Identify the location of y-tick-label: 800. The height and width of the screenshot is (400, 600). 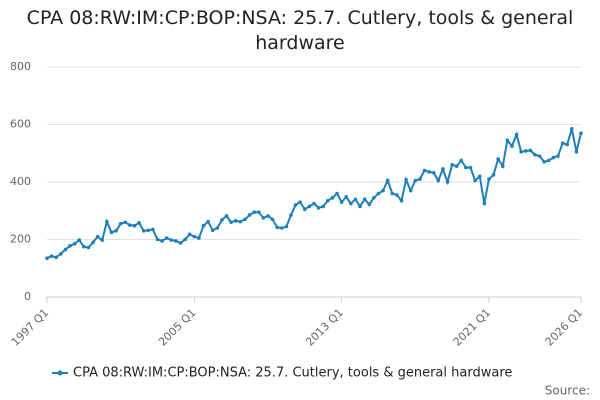
(20, 66).